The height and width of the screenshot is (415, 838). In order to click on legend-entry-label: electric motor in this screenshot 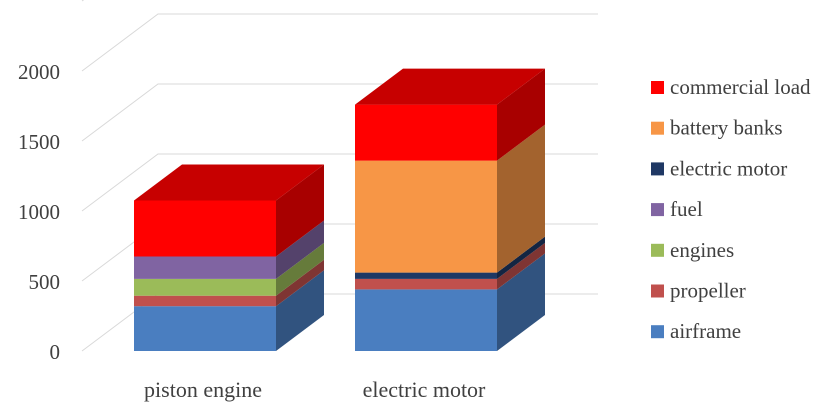, I will do `click(728, 168)`.